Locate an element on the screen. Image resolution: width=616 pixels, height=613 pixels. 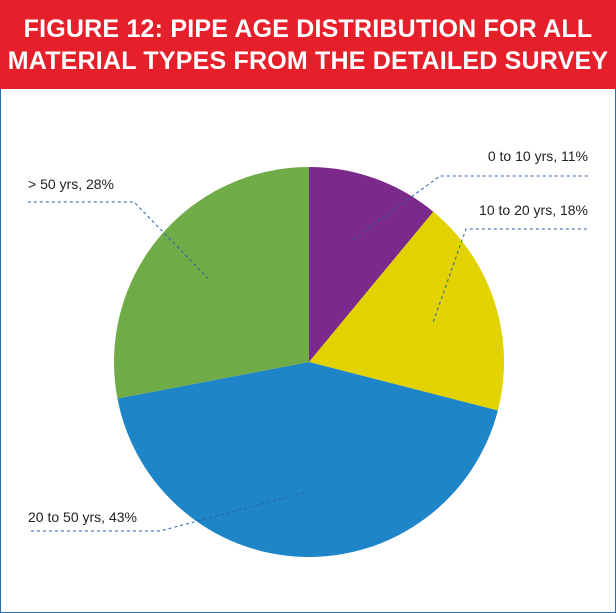
figure-title-line-2: MATERIAL TYPES FROM THE DETAILED SURVEY is located at coordinates (308, 60).